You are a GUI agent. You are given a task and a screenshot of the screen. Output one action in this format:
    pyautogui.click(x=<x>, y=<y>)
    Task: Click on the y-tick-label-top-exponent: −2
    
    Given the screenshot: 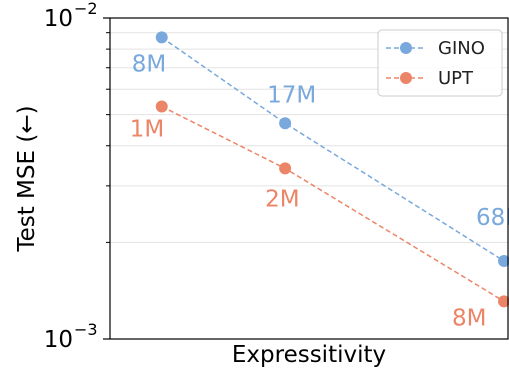 What is the action you would take?
    pyautogui.click(x=86, y=9)
    